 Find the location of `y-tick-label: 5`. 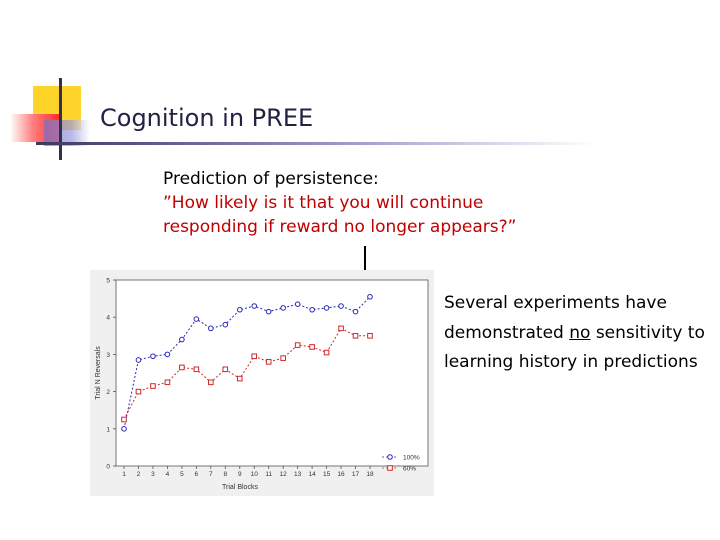

y-tick-label: 5 is located at coordinates (108, 281).